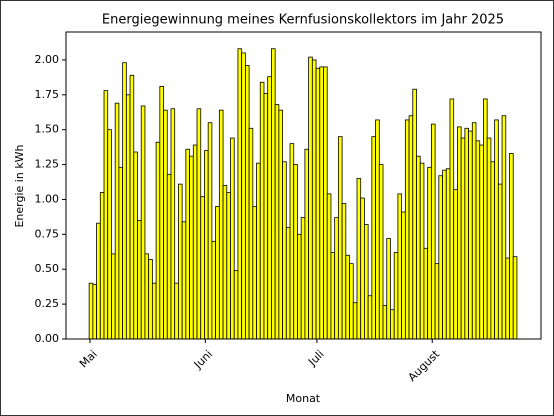 Image resolution: width=554 pixels, height=416 pixels. I want to click on y-tick-label: 0.25, so click(47, 303).